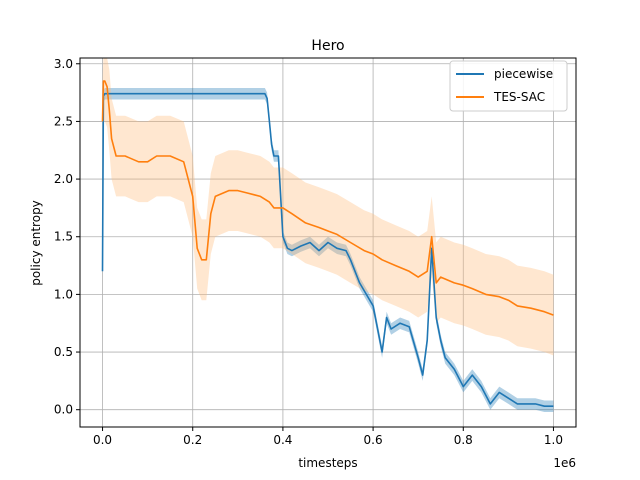 The image size is (640, 480). What do you see at coordinates (63, 294) in the screenshot?
I see `y-tick-label-2: 1.0` at bounding box center [63, 294].